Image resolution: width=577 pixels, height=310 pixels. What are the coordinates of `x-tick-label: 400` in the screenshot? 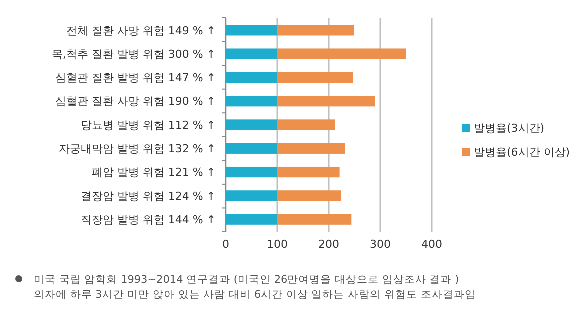 It's located at (432, 244).